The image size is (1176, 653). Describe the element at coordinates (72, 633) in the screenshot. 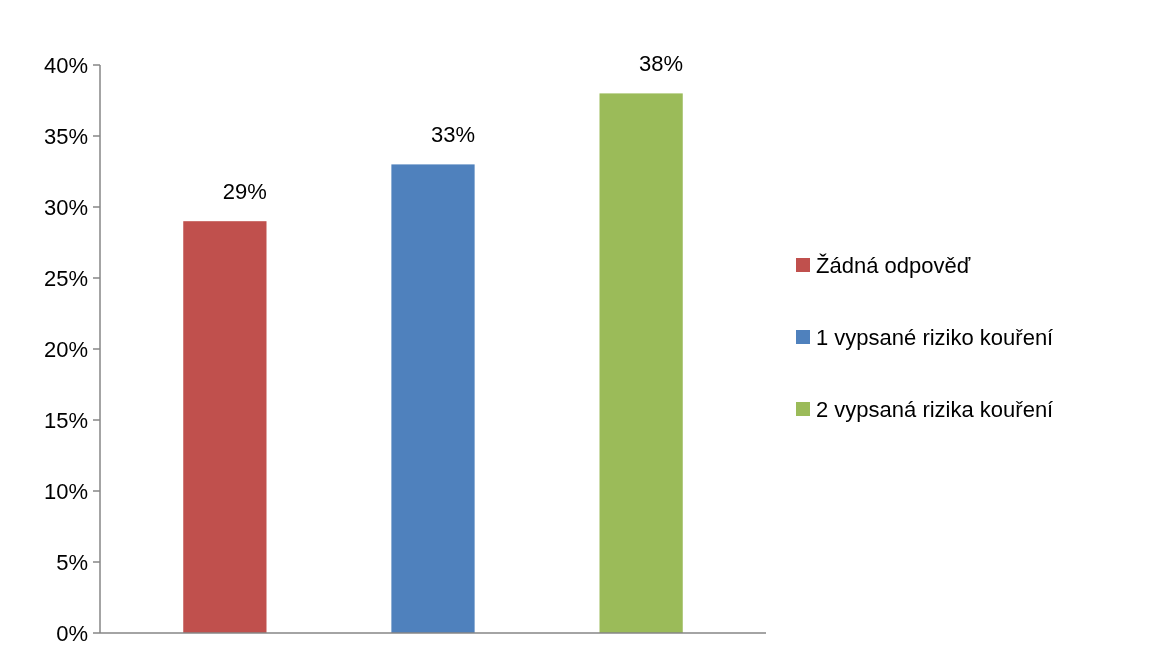

I see `y-tick-label: 0%` at that location.